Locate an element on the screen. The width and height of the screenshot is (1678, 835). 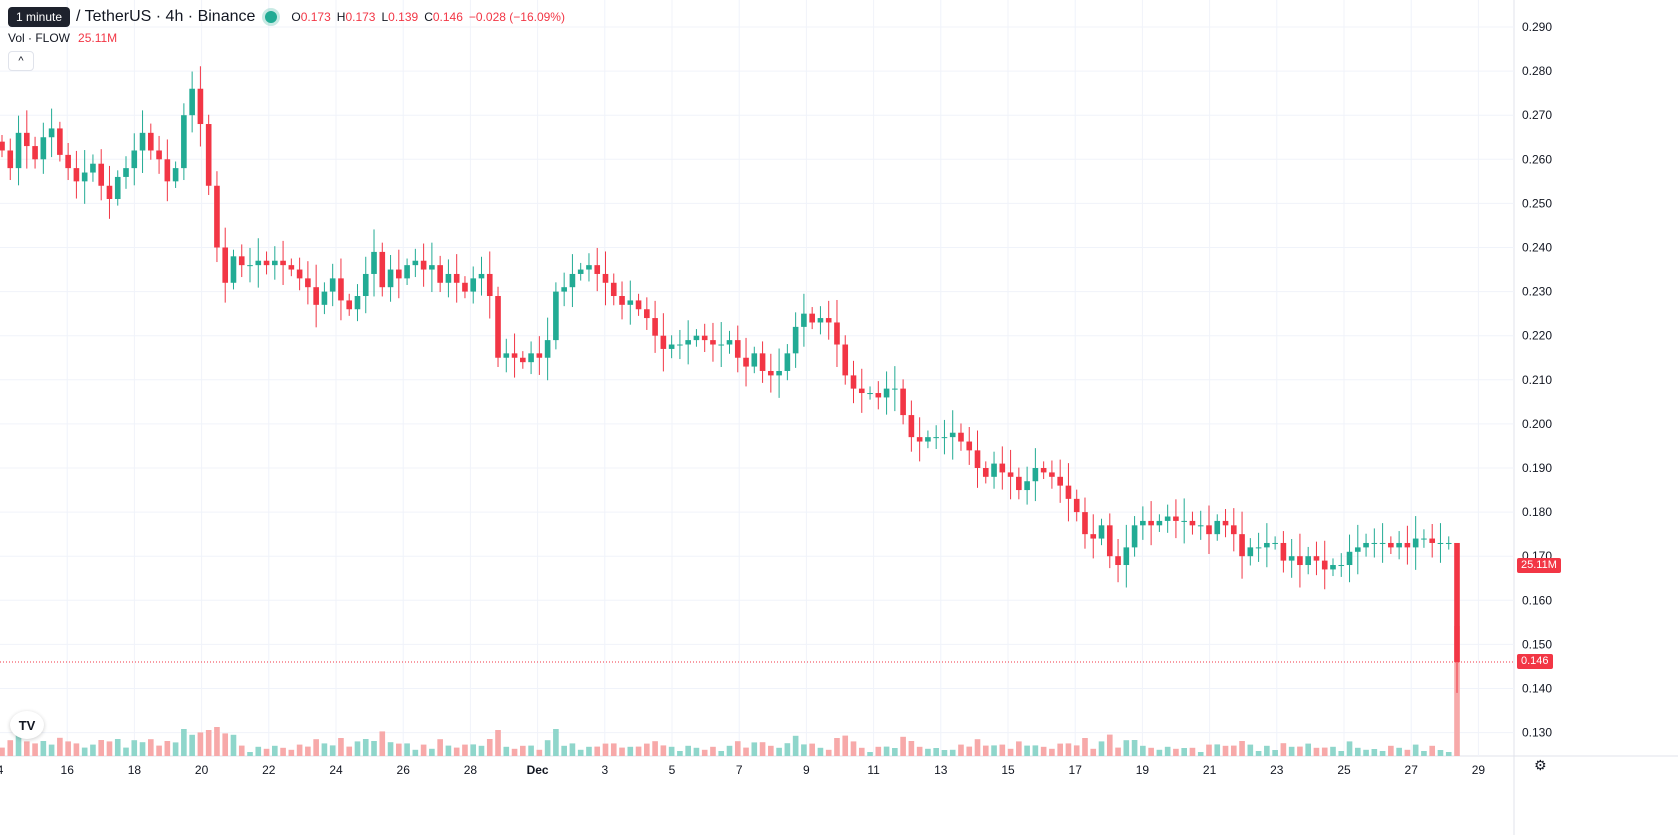
x-tick-label: 28 is located at coordinates (471, 770).